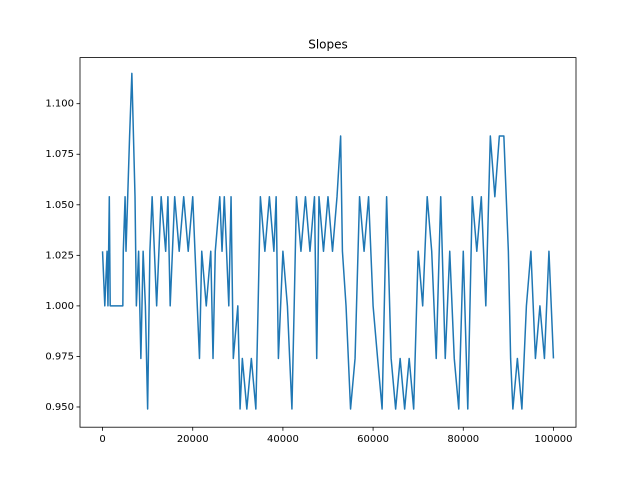  I want to click on x-tick-label: 100000, so click(553, 439).